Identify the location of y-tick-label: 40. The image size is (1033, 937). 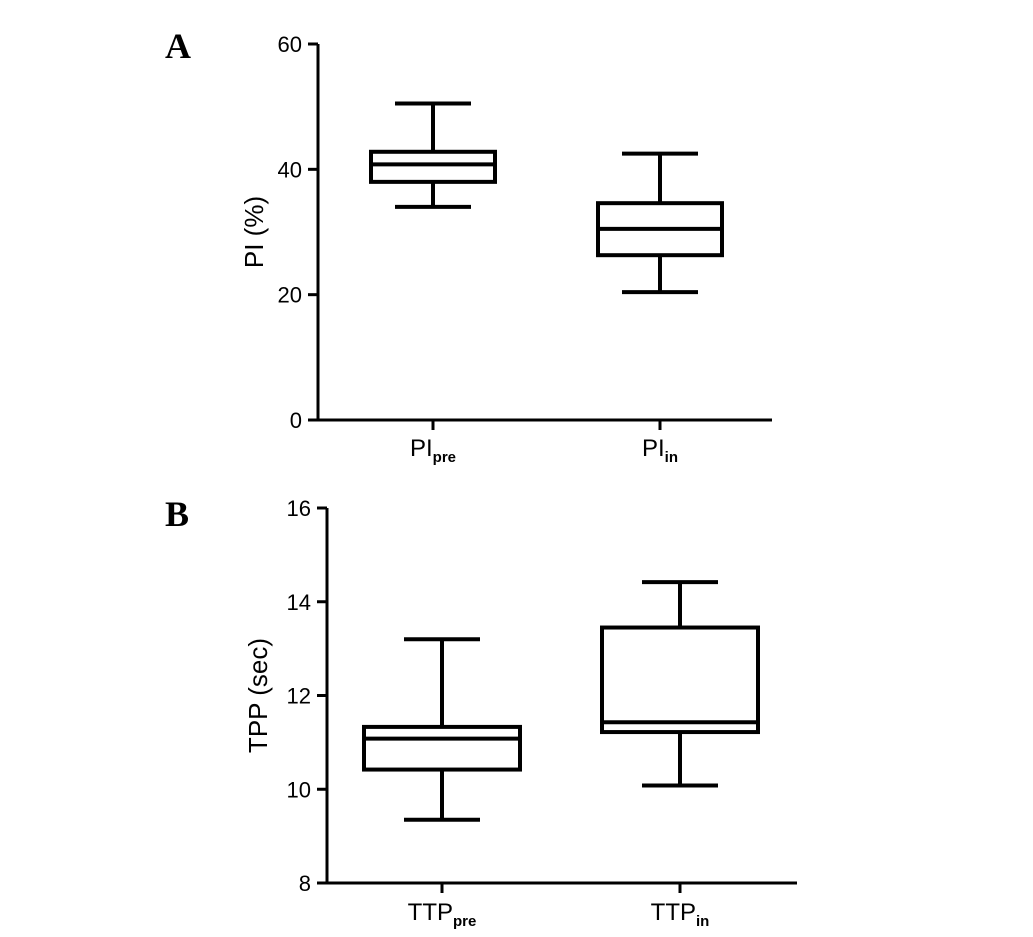
(290, 169).